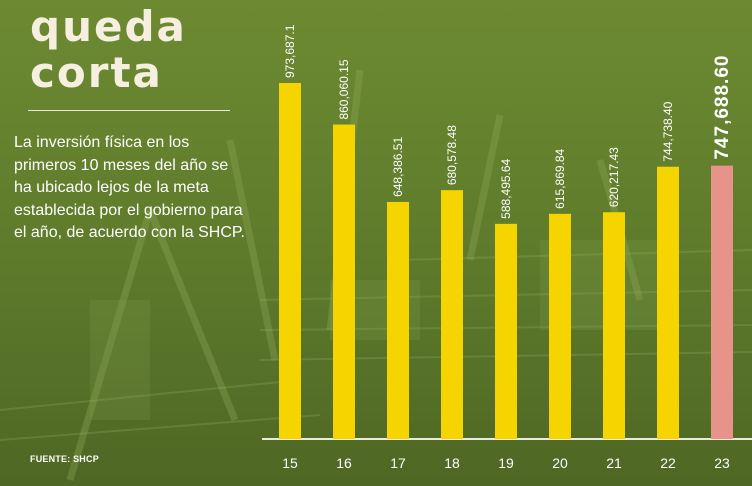 Image resolution: width=752 pixels, height=486 pixels. What do you see at coordinates (722, 463) in the screenshot?
I see `x-tick-label-23: 23` at bounding box center [722, 463].